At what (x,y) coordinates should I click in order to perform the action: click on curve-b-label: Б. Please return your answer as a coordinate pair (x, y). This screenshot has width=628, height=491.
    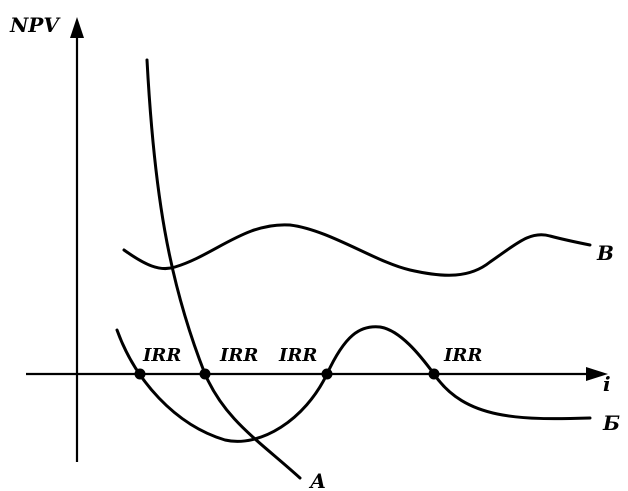
    Looking at the image, I should click on (611, 423).